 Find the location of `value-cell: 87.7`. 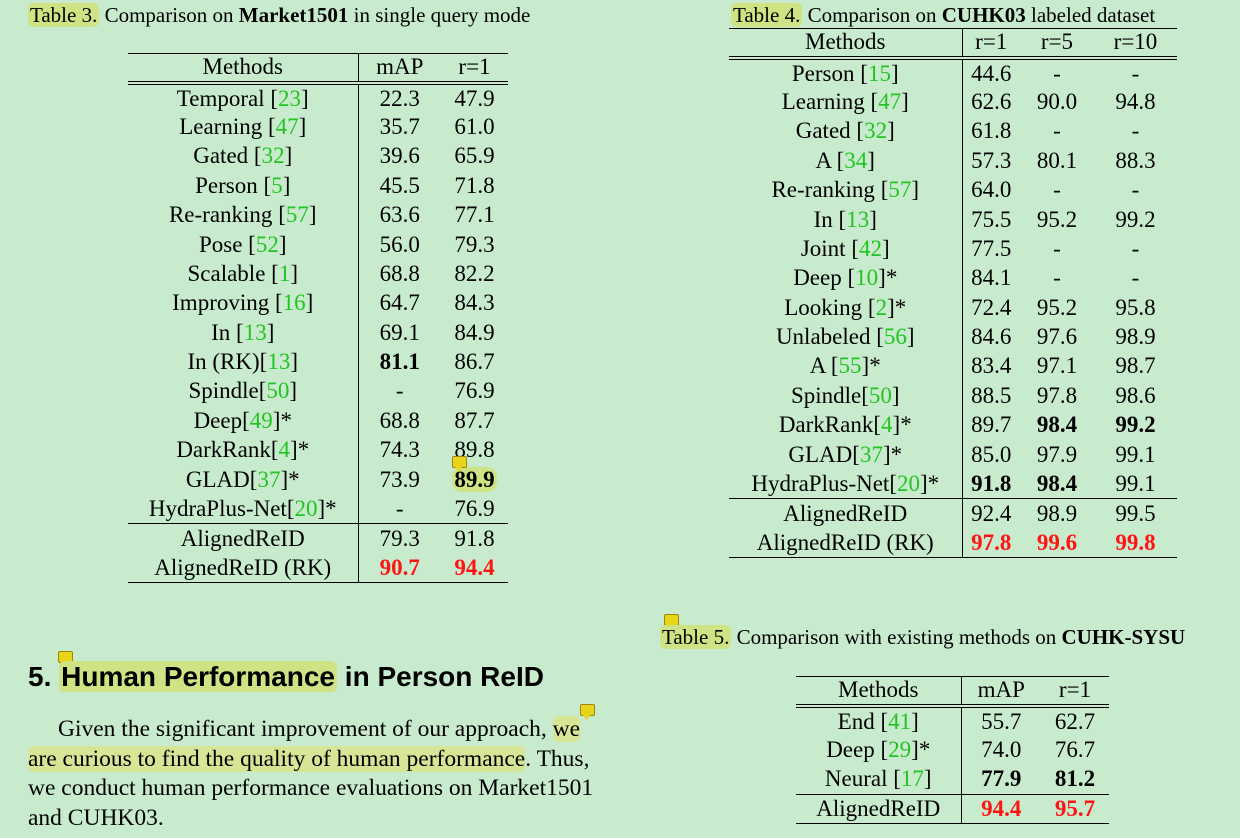

value-cell: 87.7 is located at coordinates (474, 420).